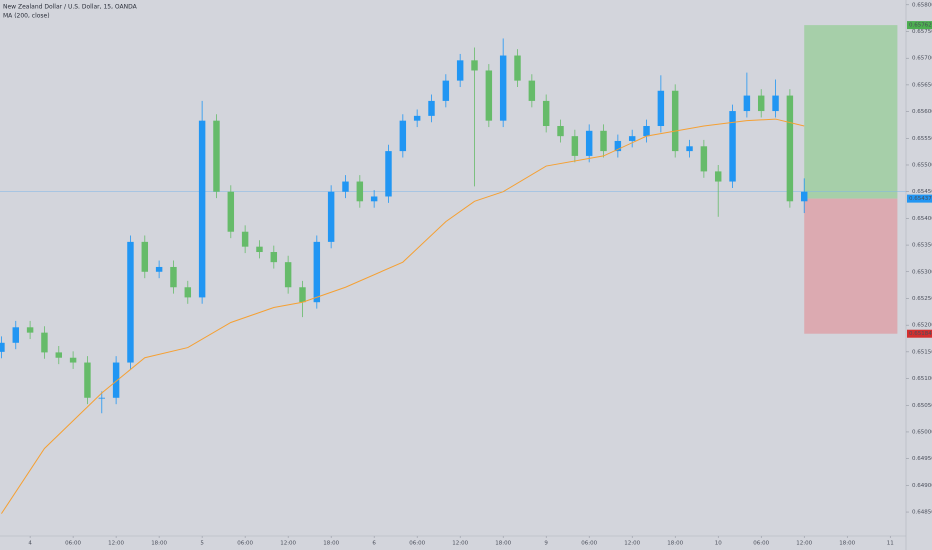 Image resolution: width=932 pixels, height=550 pixels. Describe the element at coordinates (851, 112) in the screenshot. I see `profit-zone` at that location.